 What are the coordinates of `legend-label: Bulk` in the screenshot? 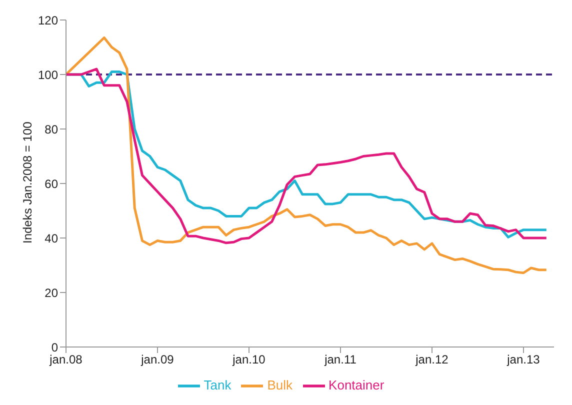 It's located at (280, 384).